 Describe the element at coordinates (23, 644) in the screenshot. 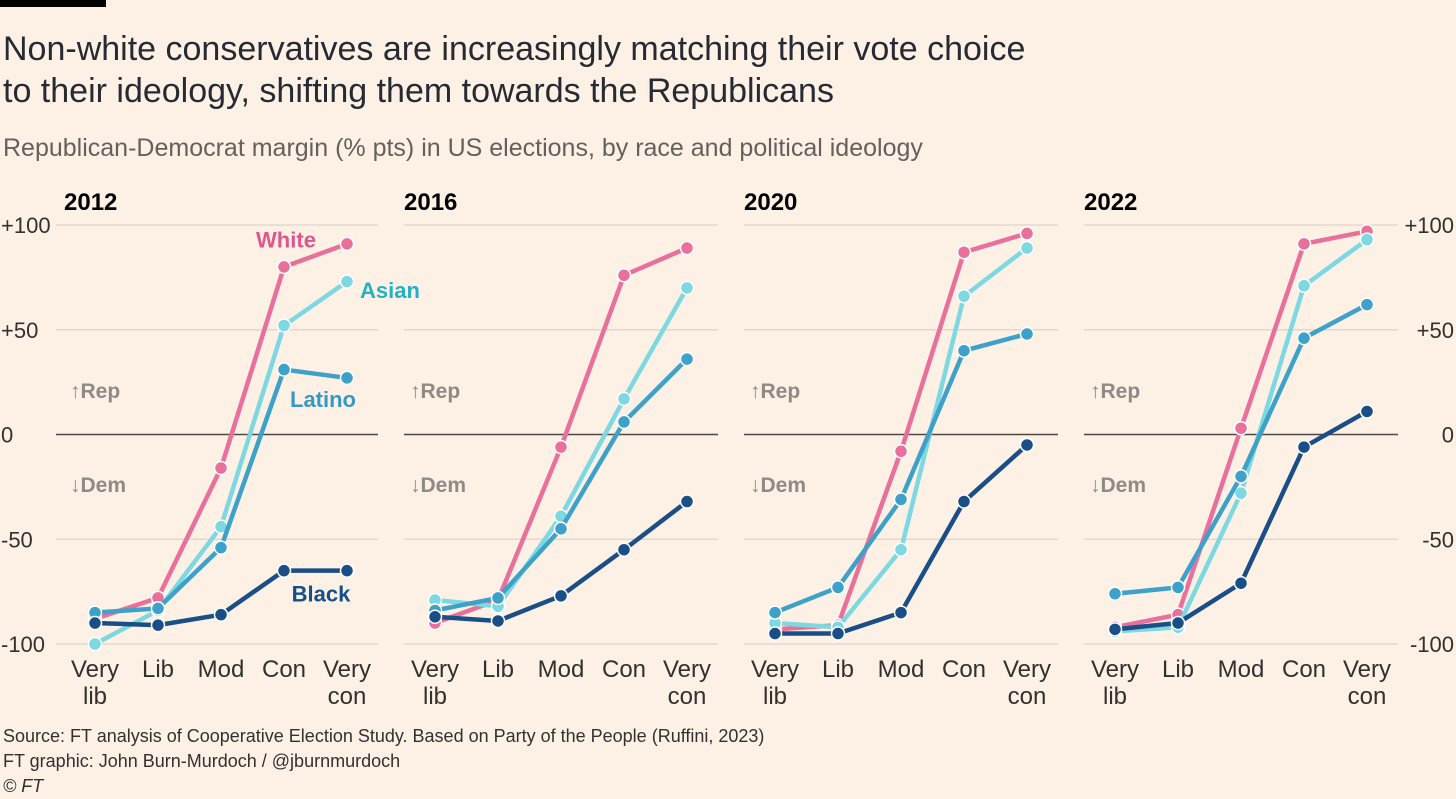

I see `y-tick-label-left: -100` at that location.